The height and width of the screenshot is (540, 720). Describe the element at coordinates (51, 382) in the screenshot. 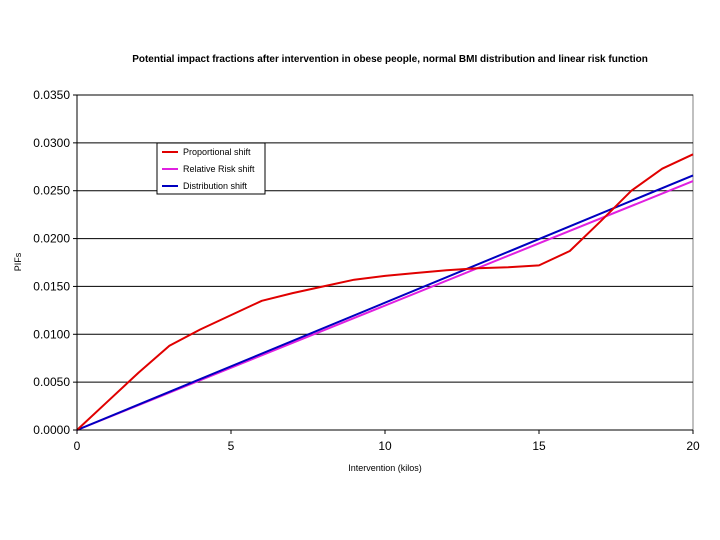

I see `y-tick-label: 0.0050` at that location.